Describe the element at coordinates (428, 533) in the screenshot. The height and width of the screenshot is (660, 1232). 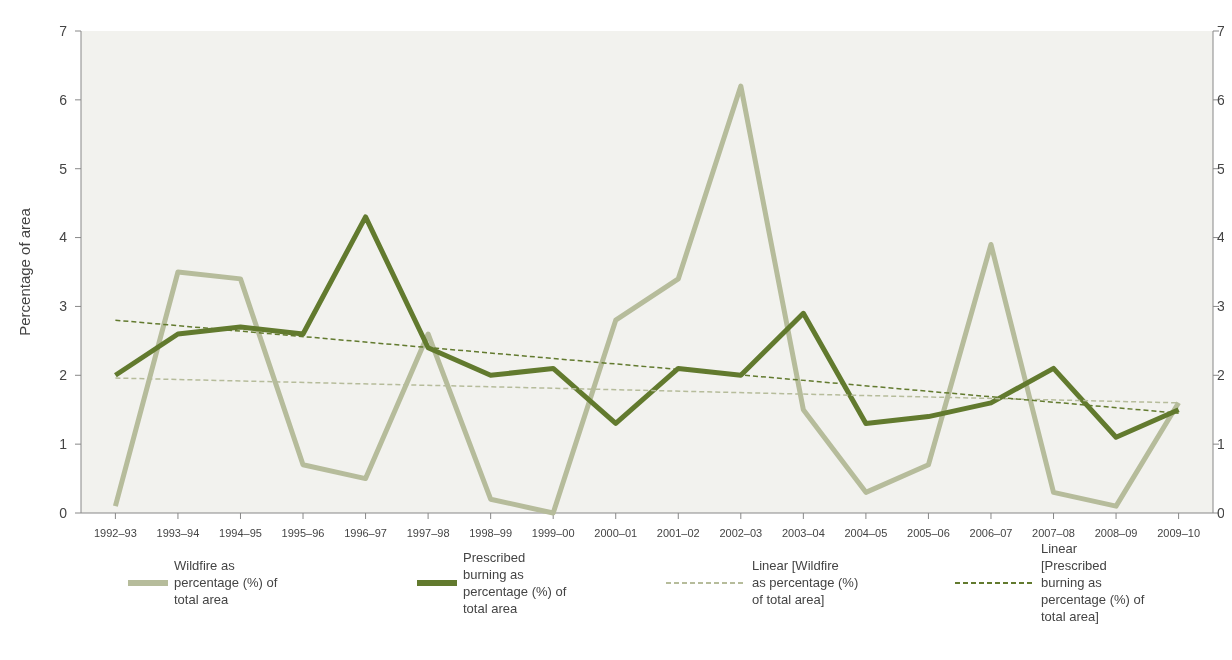
I see `x-tick-label: 1997–98` at that location.